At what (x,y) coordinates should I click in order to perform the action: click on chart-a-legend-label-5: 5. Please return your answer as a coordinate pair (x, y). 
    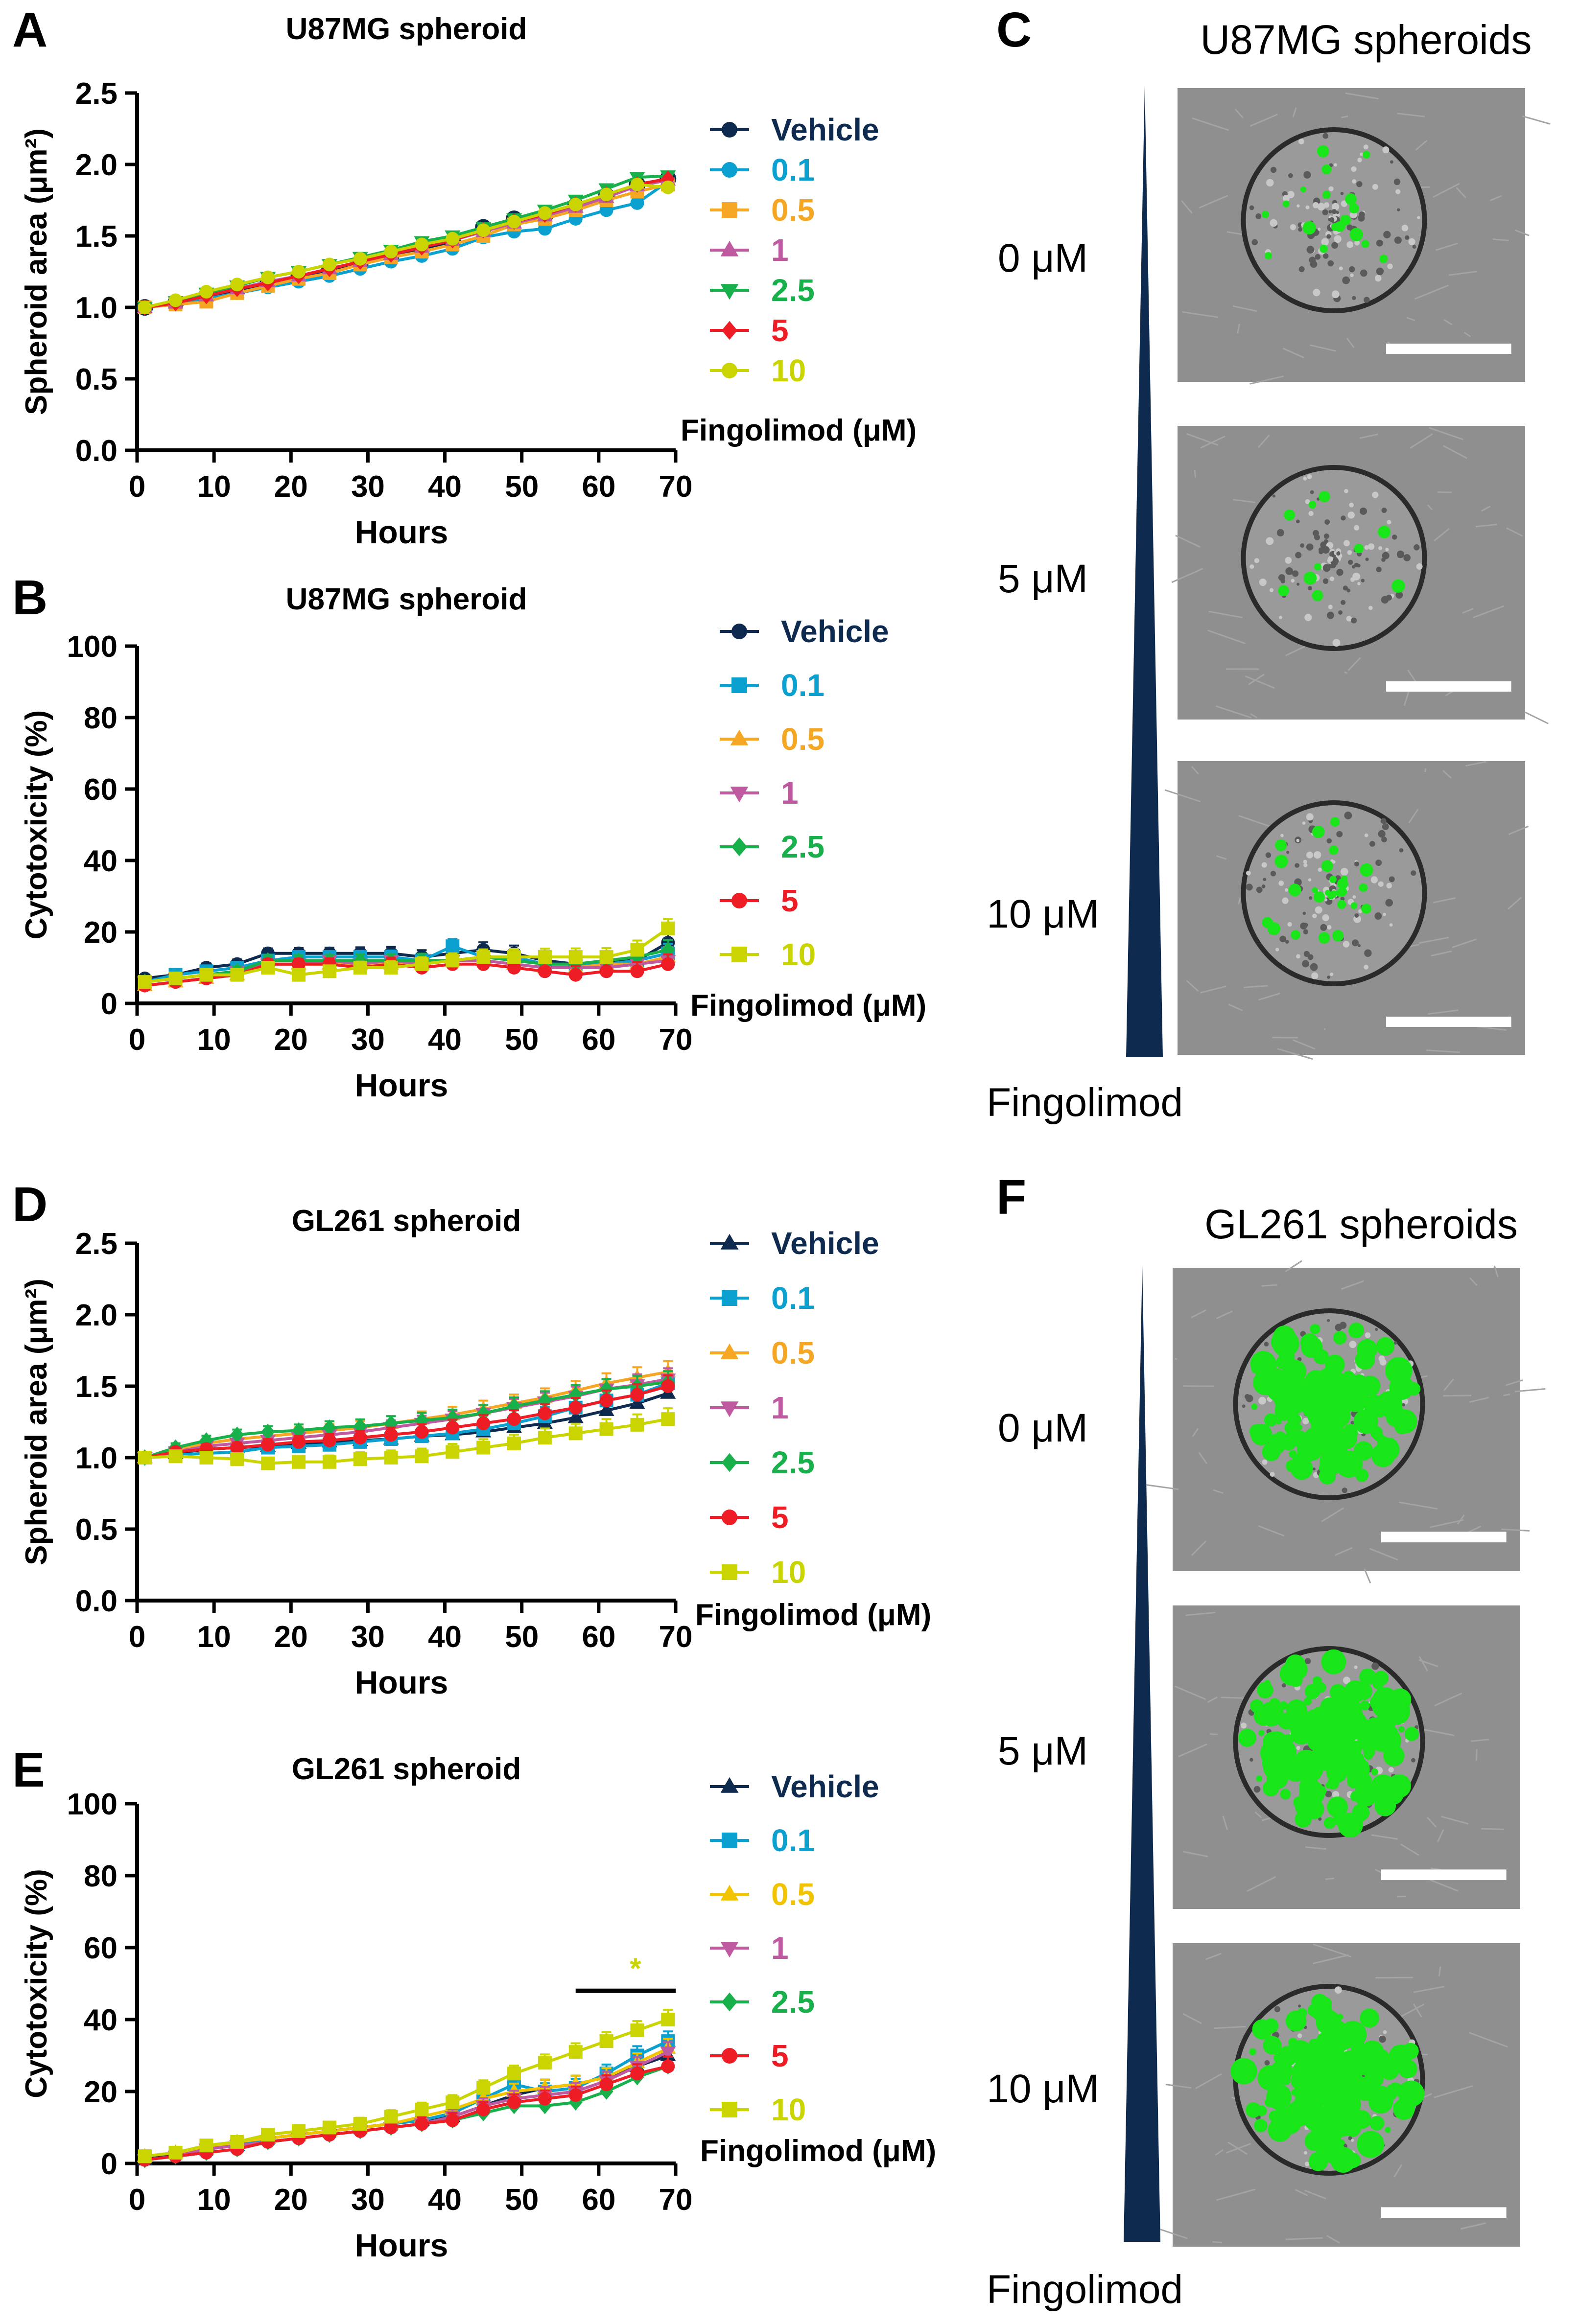
    Looking at the image, I should click on (780, 330).